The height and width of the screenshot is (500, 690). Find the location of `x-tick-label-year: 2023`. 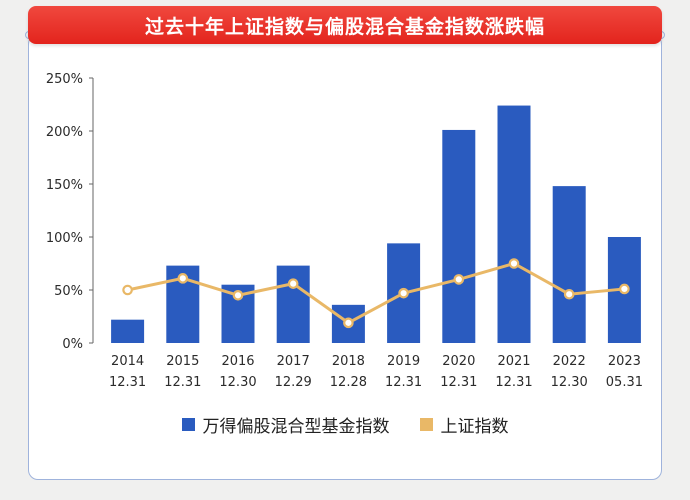

x-tick-label-year: 2023 is located at coordinates (624, 361).